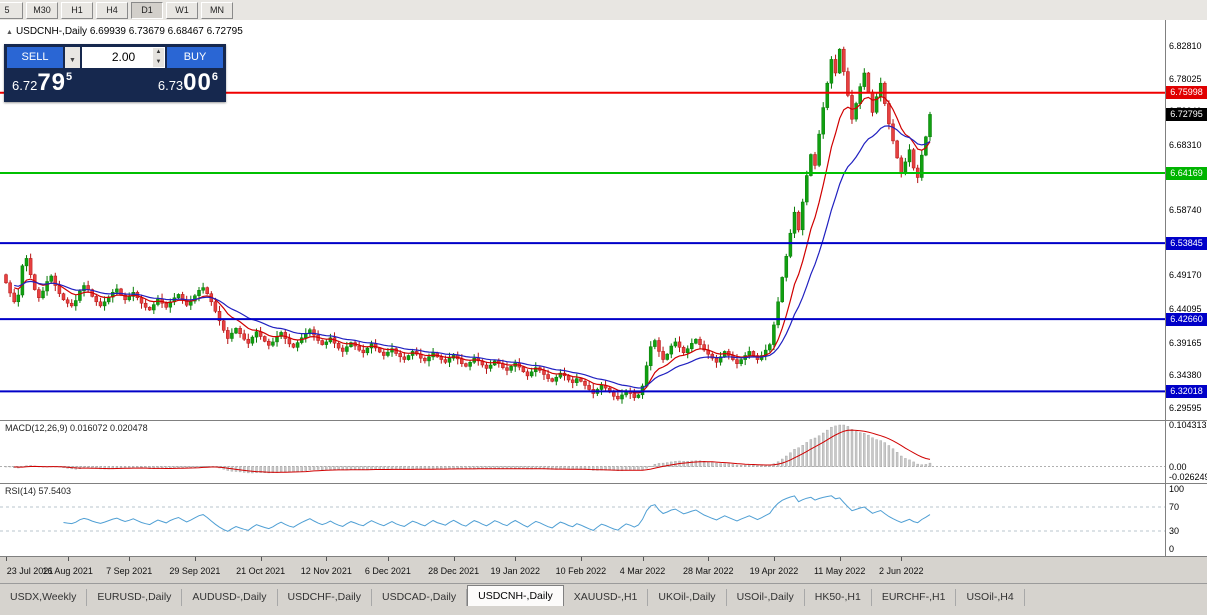  I want to click on date-axis-label: 28 Mar 2022, so click(708, 571).